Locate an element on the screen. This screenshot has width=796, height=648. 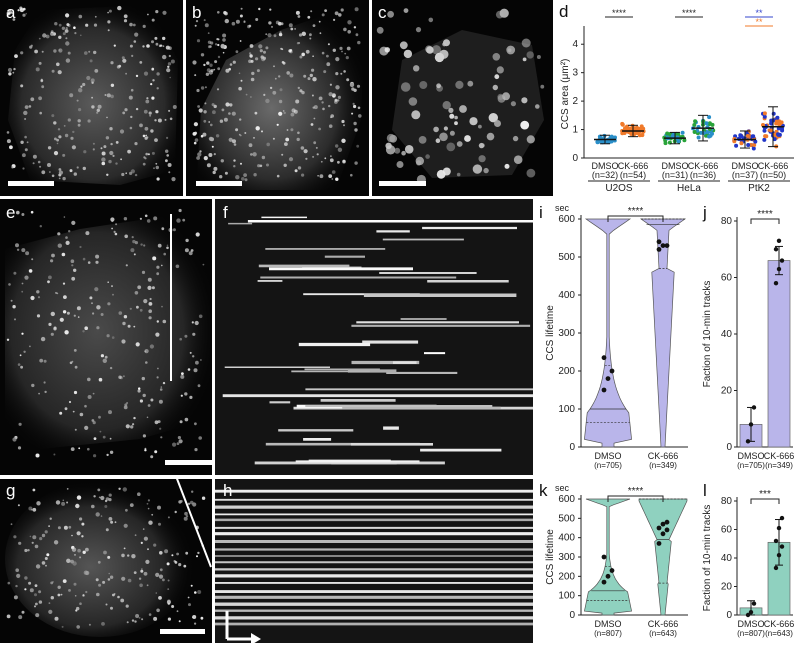
sig-bracket is located at coordinates (635, 218).